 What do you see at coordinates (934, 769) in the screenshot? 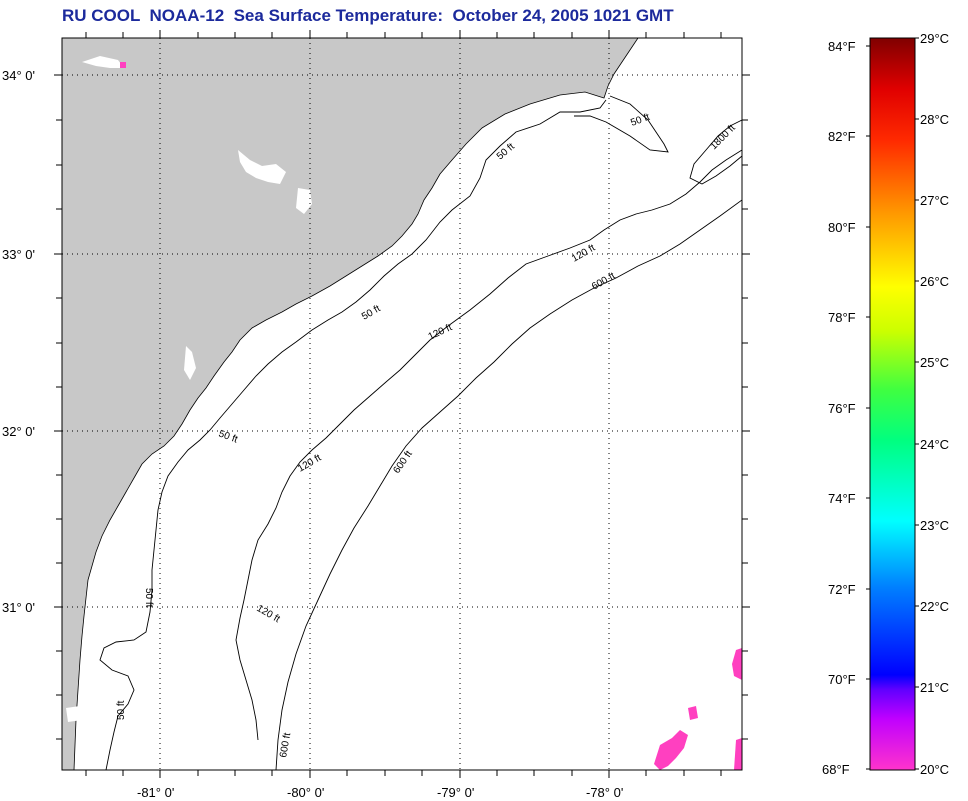
I see `colorbar-label-c: 20°C` at bounding box center [934, 769].